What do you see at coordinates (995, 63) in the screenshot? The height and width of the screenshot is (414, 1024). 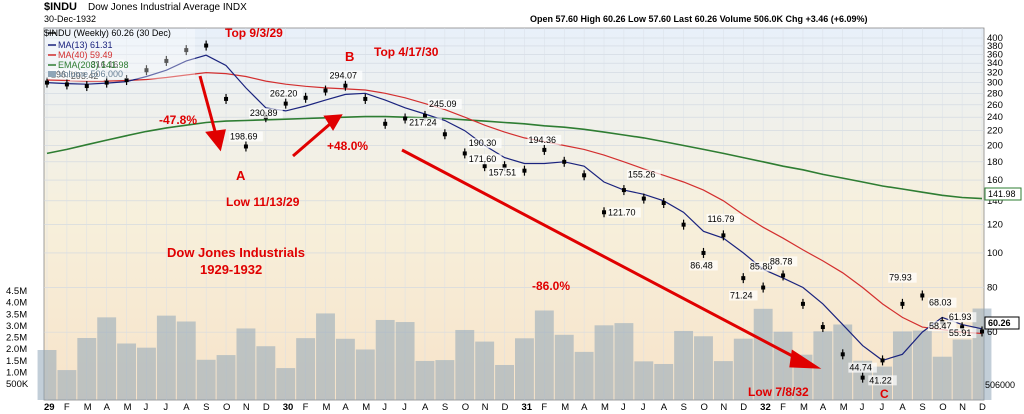 I see `y-tick-label: 340` at bounding box center [995, 63].